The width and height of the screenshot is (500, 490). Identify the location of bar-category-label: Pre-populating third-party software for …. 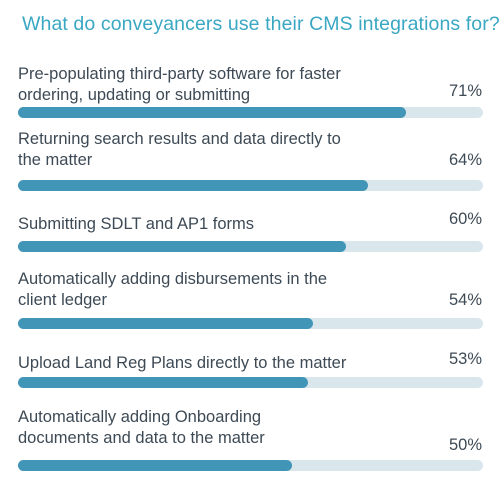
(218, 85).